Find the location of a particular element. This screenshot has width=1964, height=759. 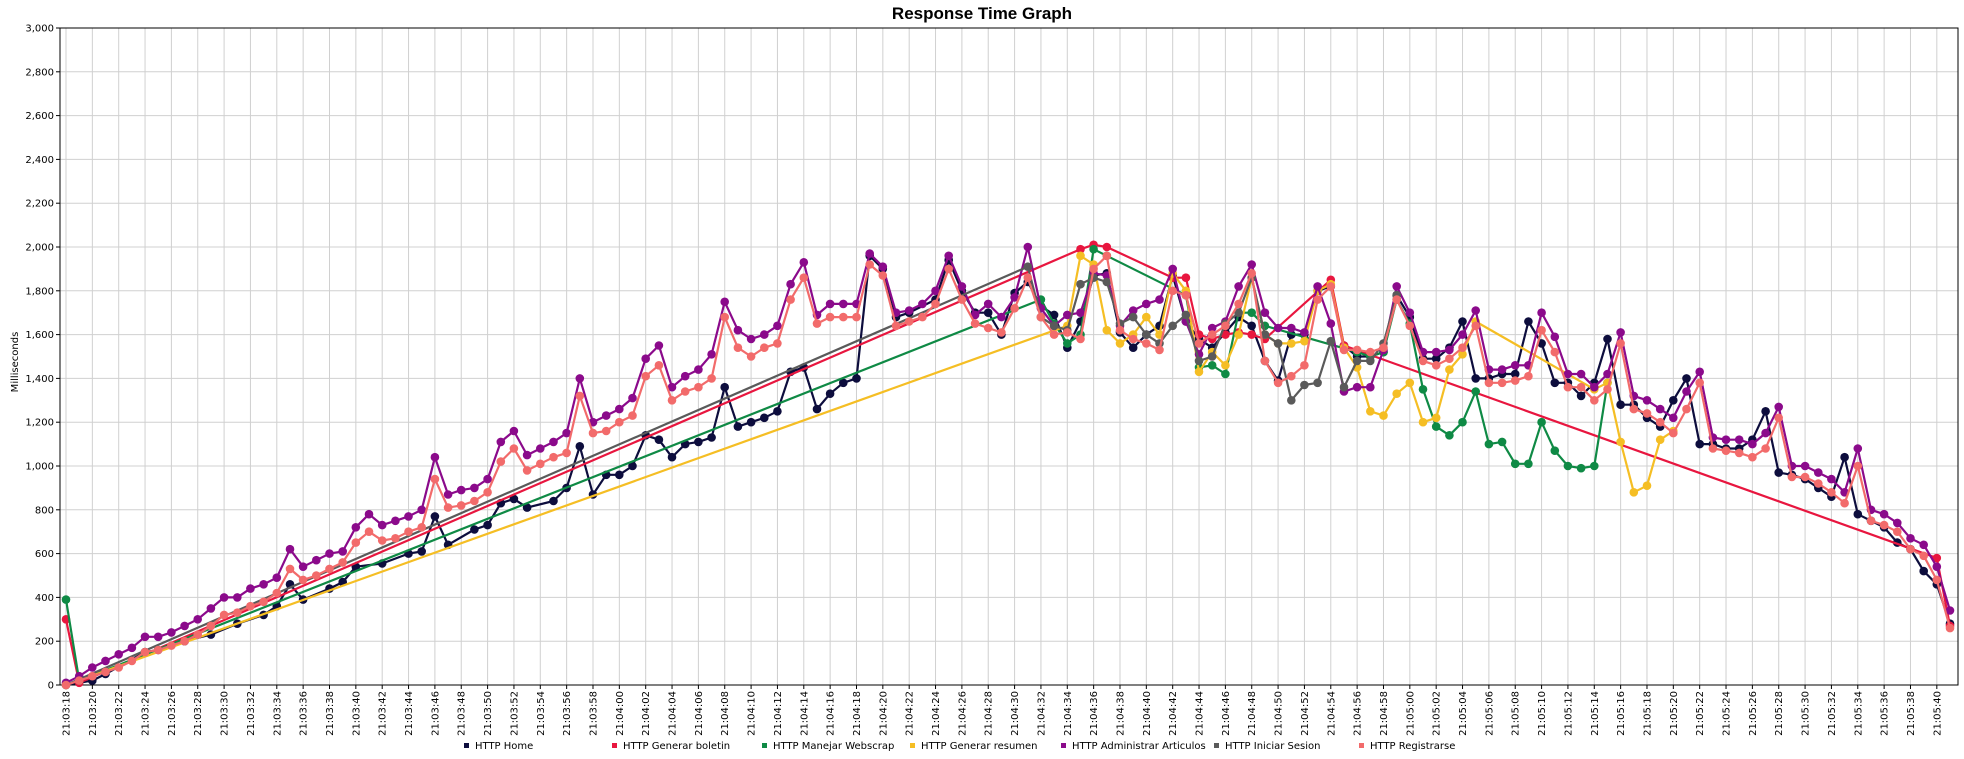

x-tick-label: 21:03:28 is located at coordinates (198, 713).